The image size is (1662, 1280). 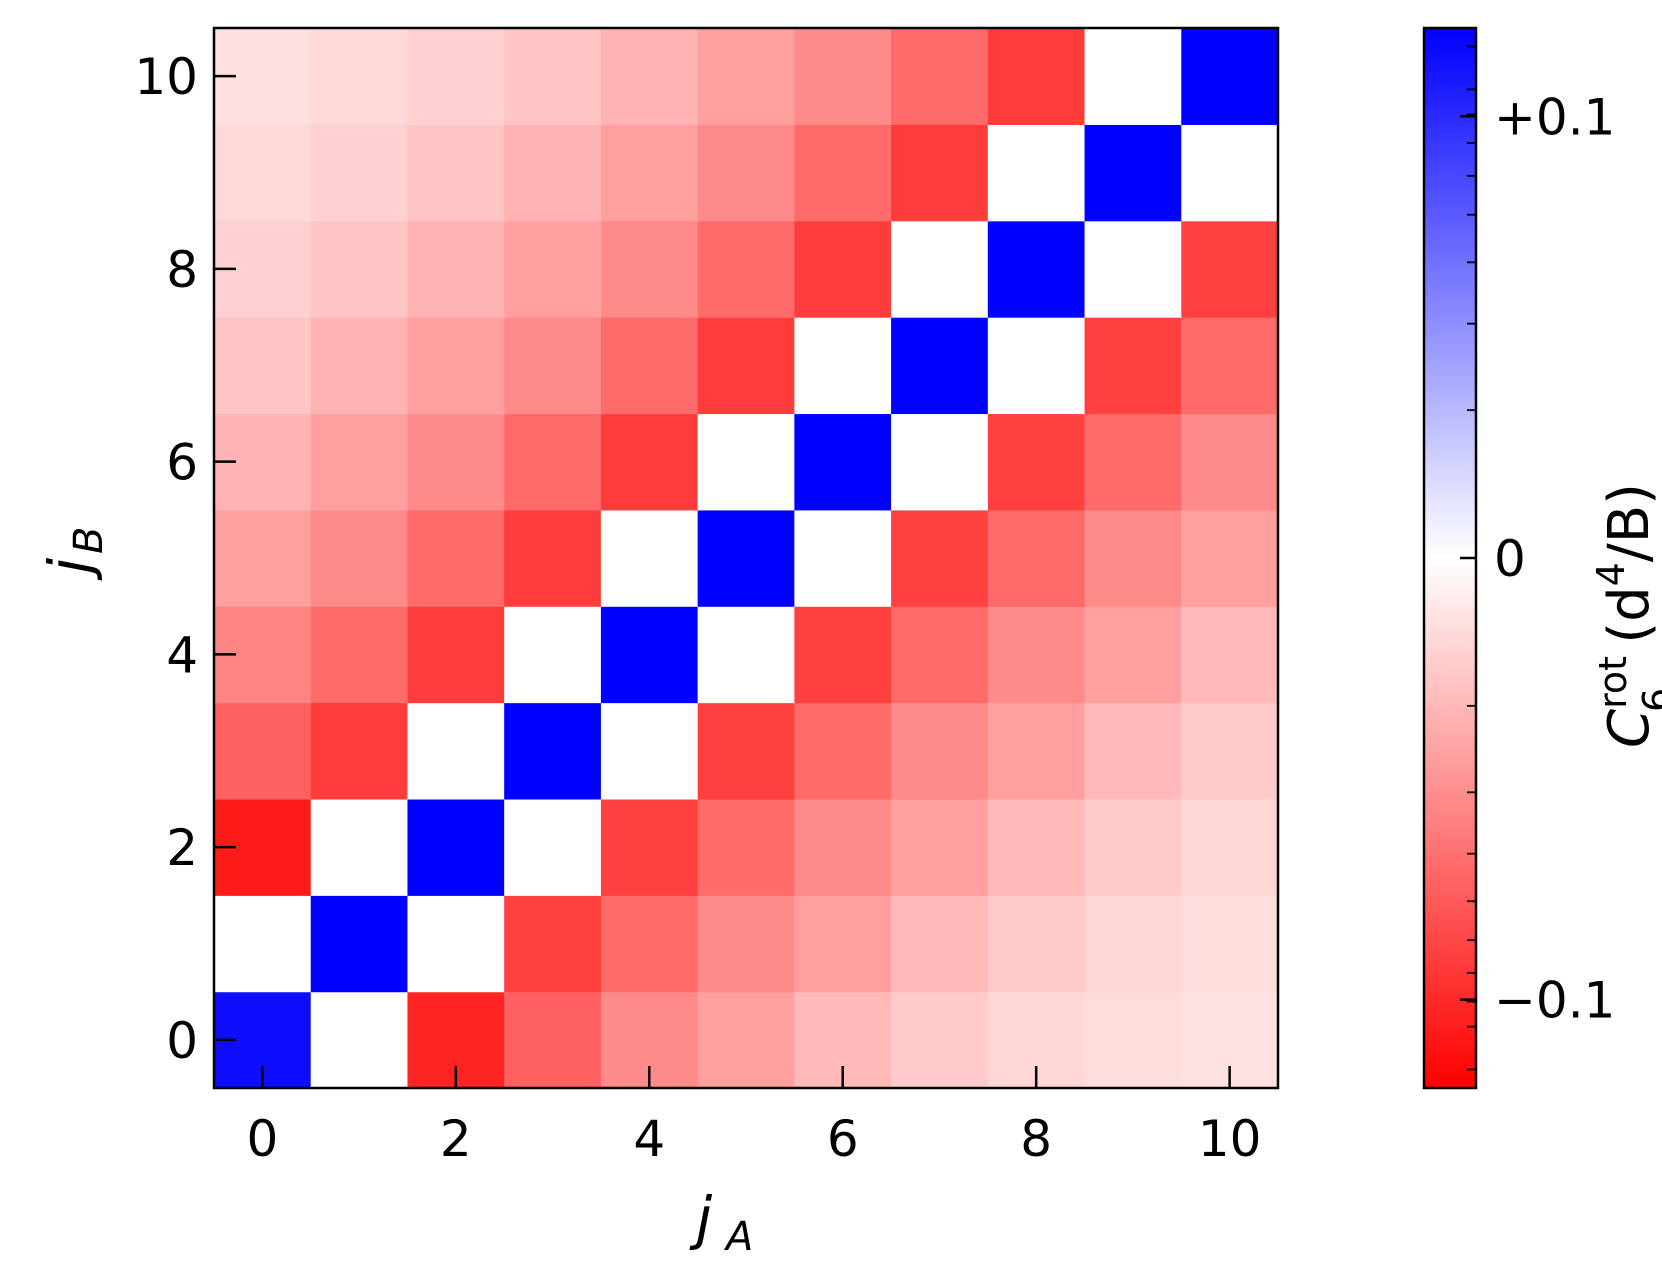 What do you see at coordinates (182, 463) in the screenshot?
I see `y-tick-label: 6` at bounding box center [182, 463].